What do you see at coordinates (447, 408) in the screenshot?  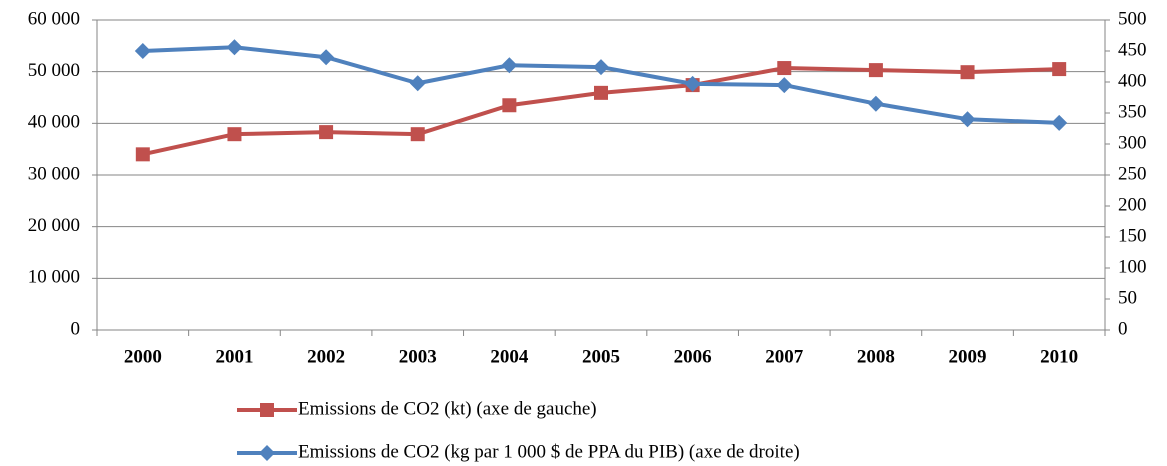 I see `legend-label: Emissions de CO2 (kt) (axe de gauche)` at bounding box center [447, 408].